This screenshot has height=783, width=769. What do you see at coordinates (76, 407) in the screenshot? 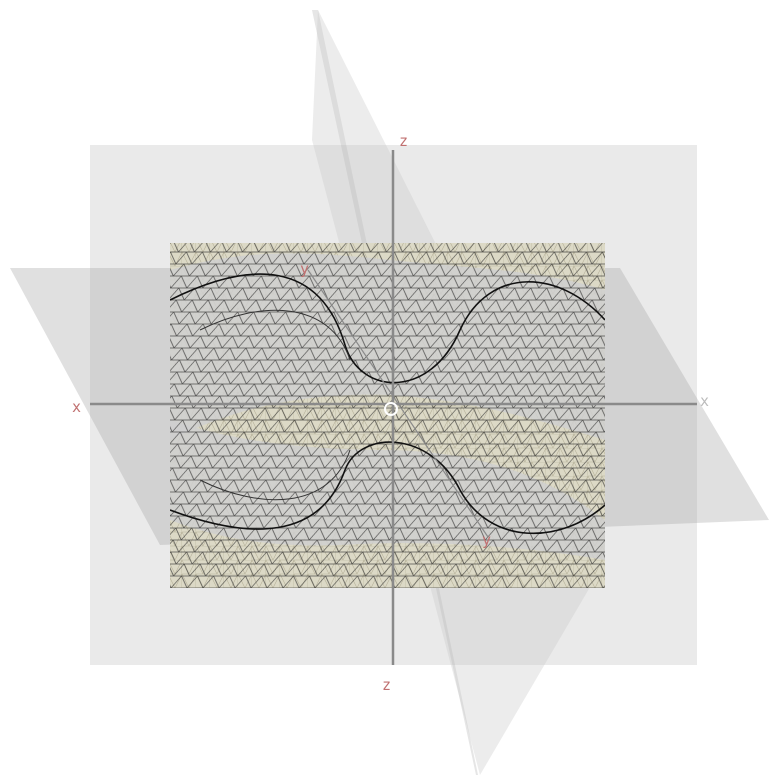
I see `x-left-label: x` at bounding box center [76, 407].